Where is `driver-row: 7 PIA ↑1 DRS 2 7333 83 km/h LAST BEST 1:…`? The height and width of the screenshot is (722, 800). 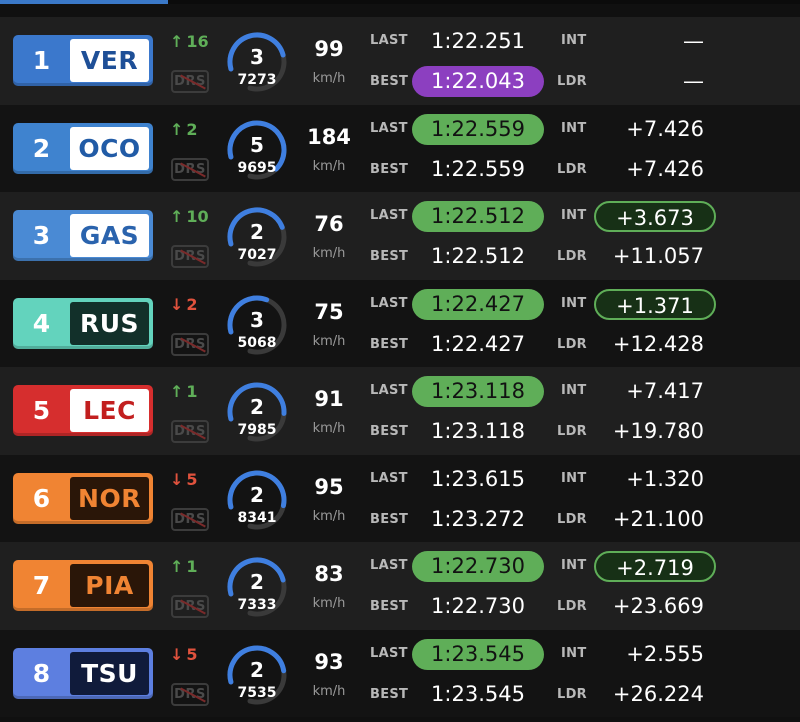 driver-row: 7 PIA ↑1 DRS 2 7333 83 km/h LAST BEST 1:… is located at coordinates (400, 586).